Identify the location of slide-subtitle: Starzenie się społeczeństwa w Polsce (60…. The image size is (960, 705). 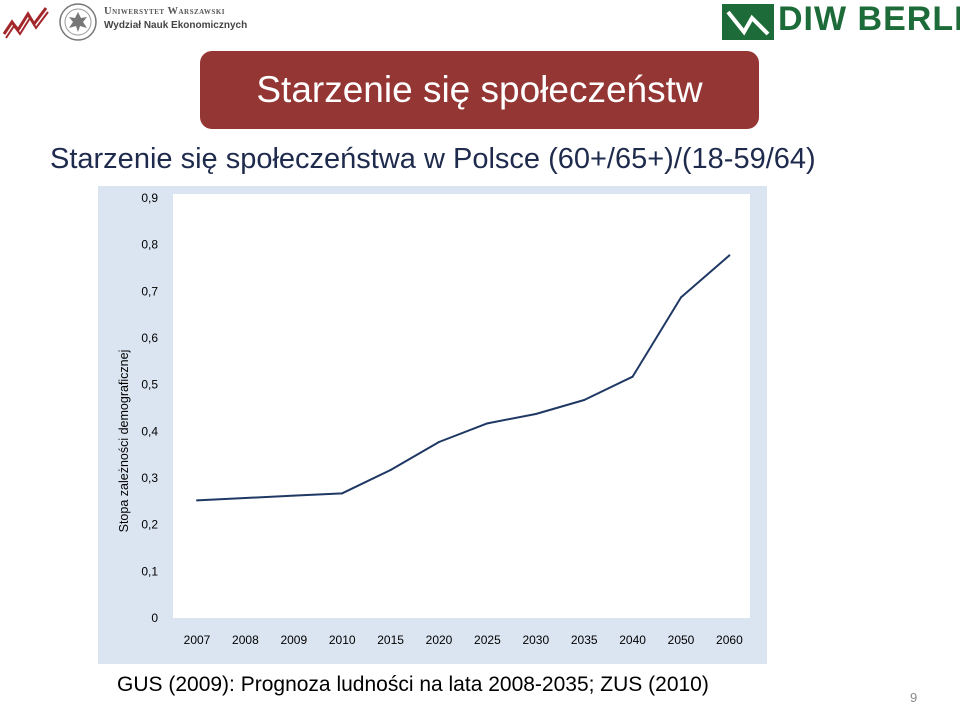
(433, 159).